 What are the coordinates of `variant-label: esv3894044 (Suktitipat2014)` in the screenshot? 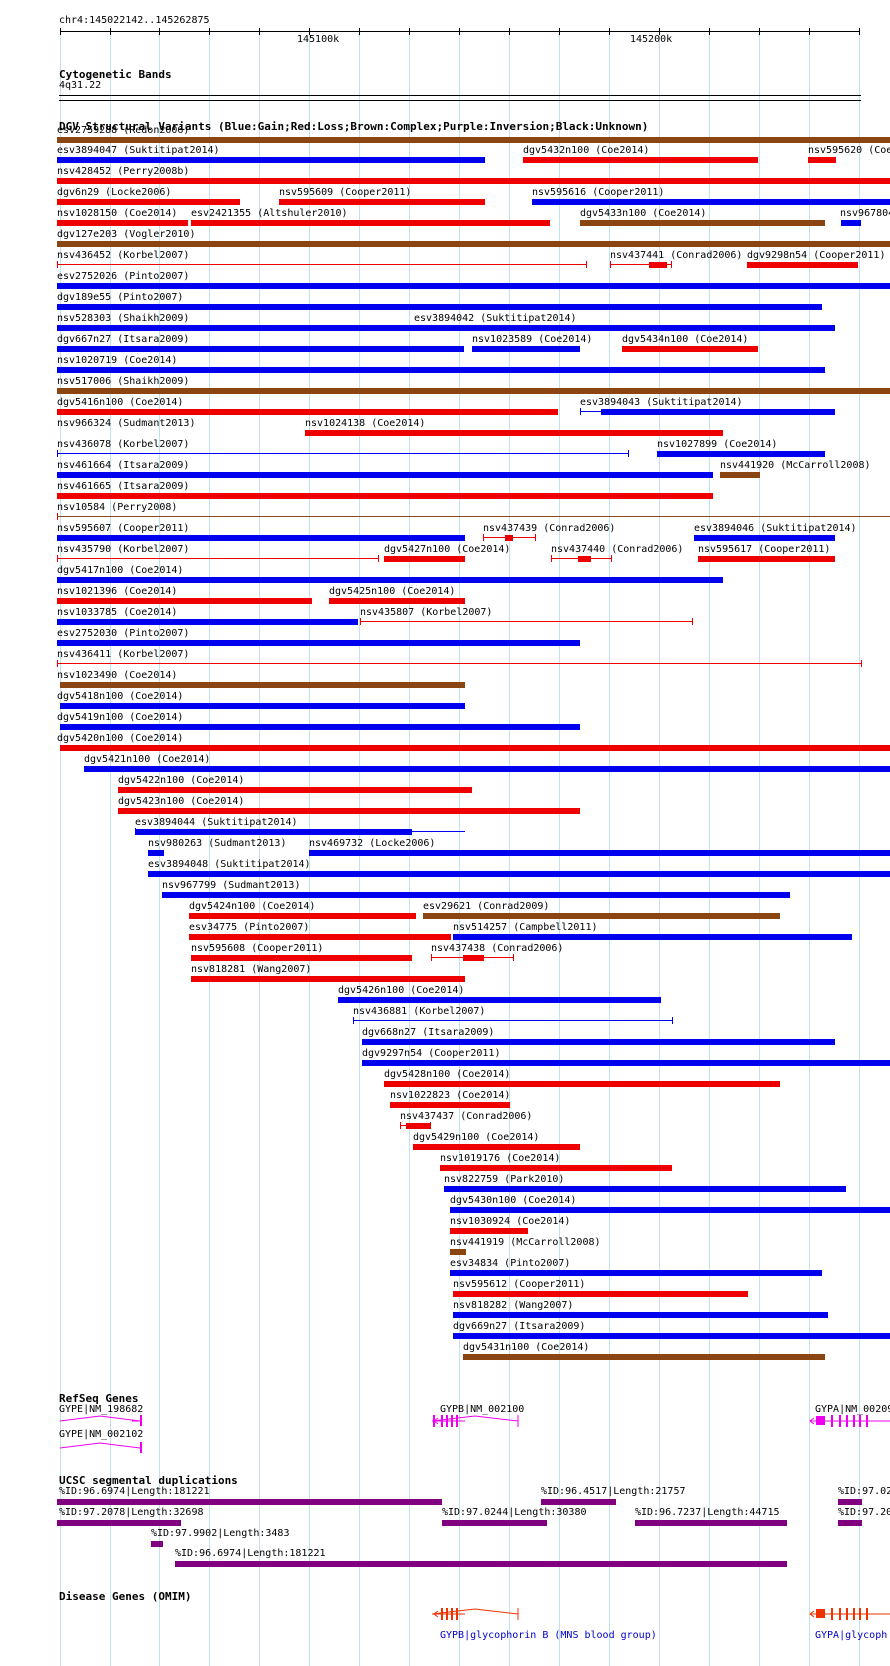 It's located at (216, 822).